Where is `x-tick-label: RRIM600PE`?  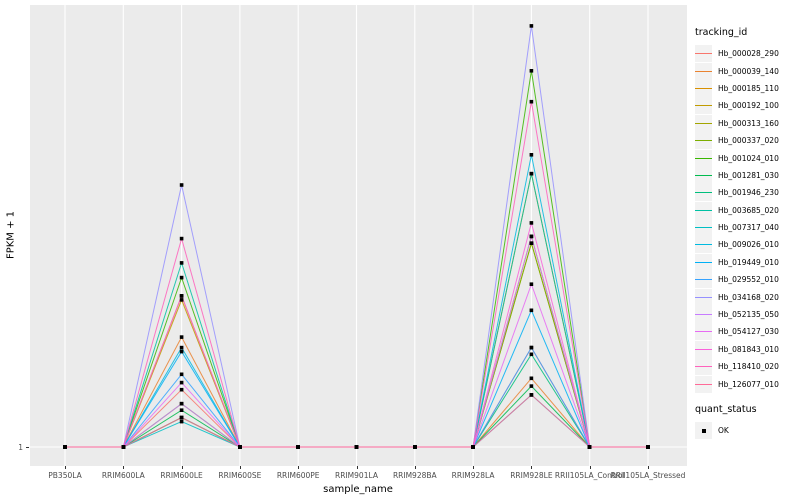 x-tick-label: RRIM600PE is located at coordinates (298, 475).